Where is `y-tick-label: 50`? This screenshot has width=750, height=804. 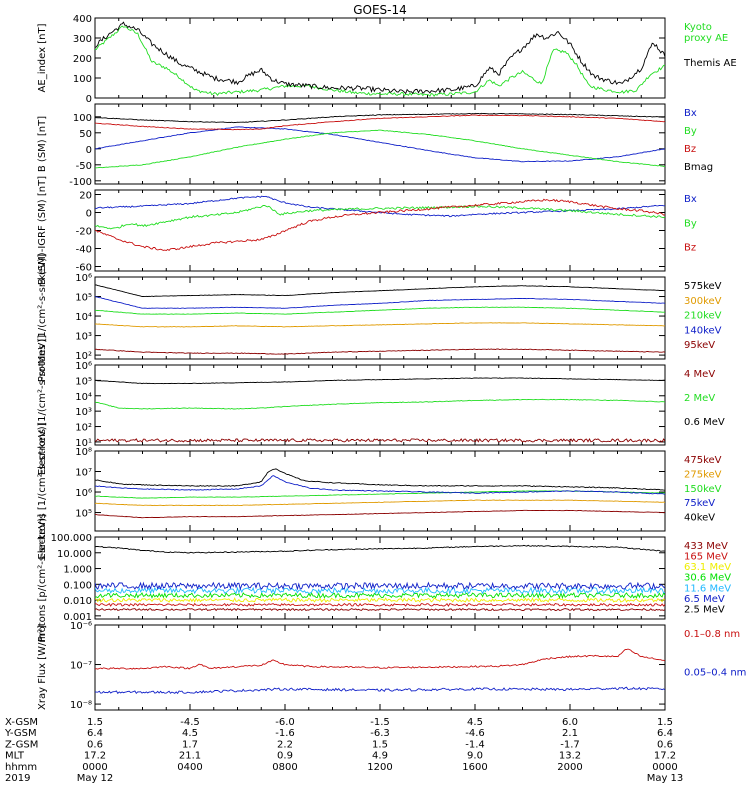 y-tick-label: 50 is located at coordinates (85, 134).